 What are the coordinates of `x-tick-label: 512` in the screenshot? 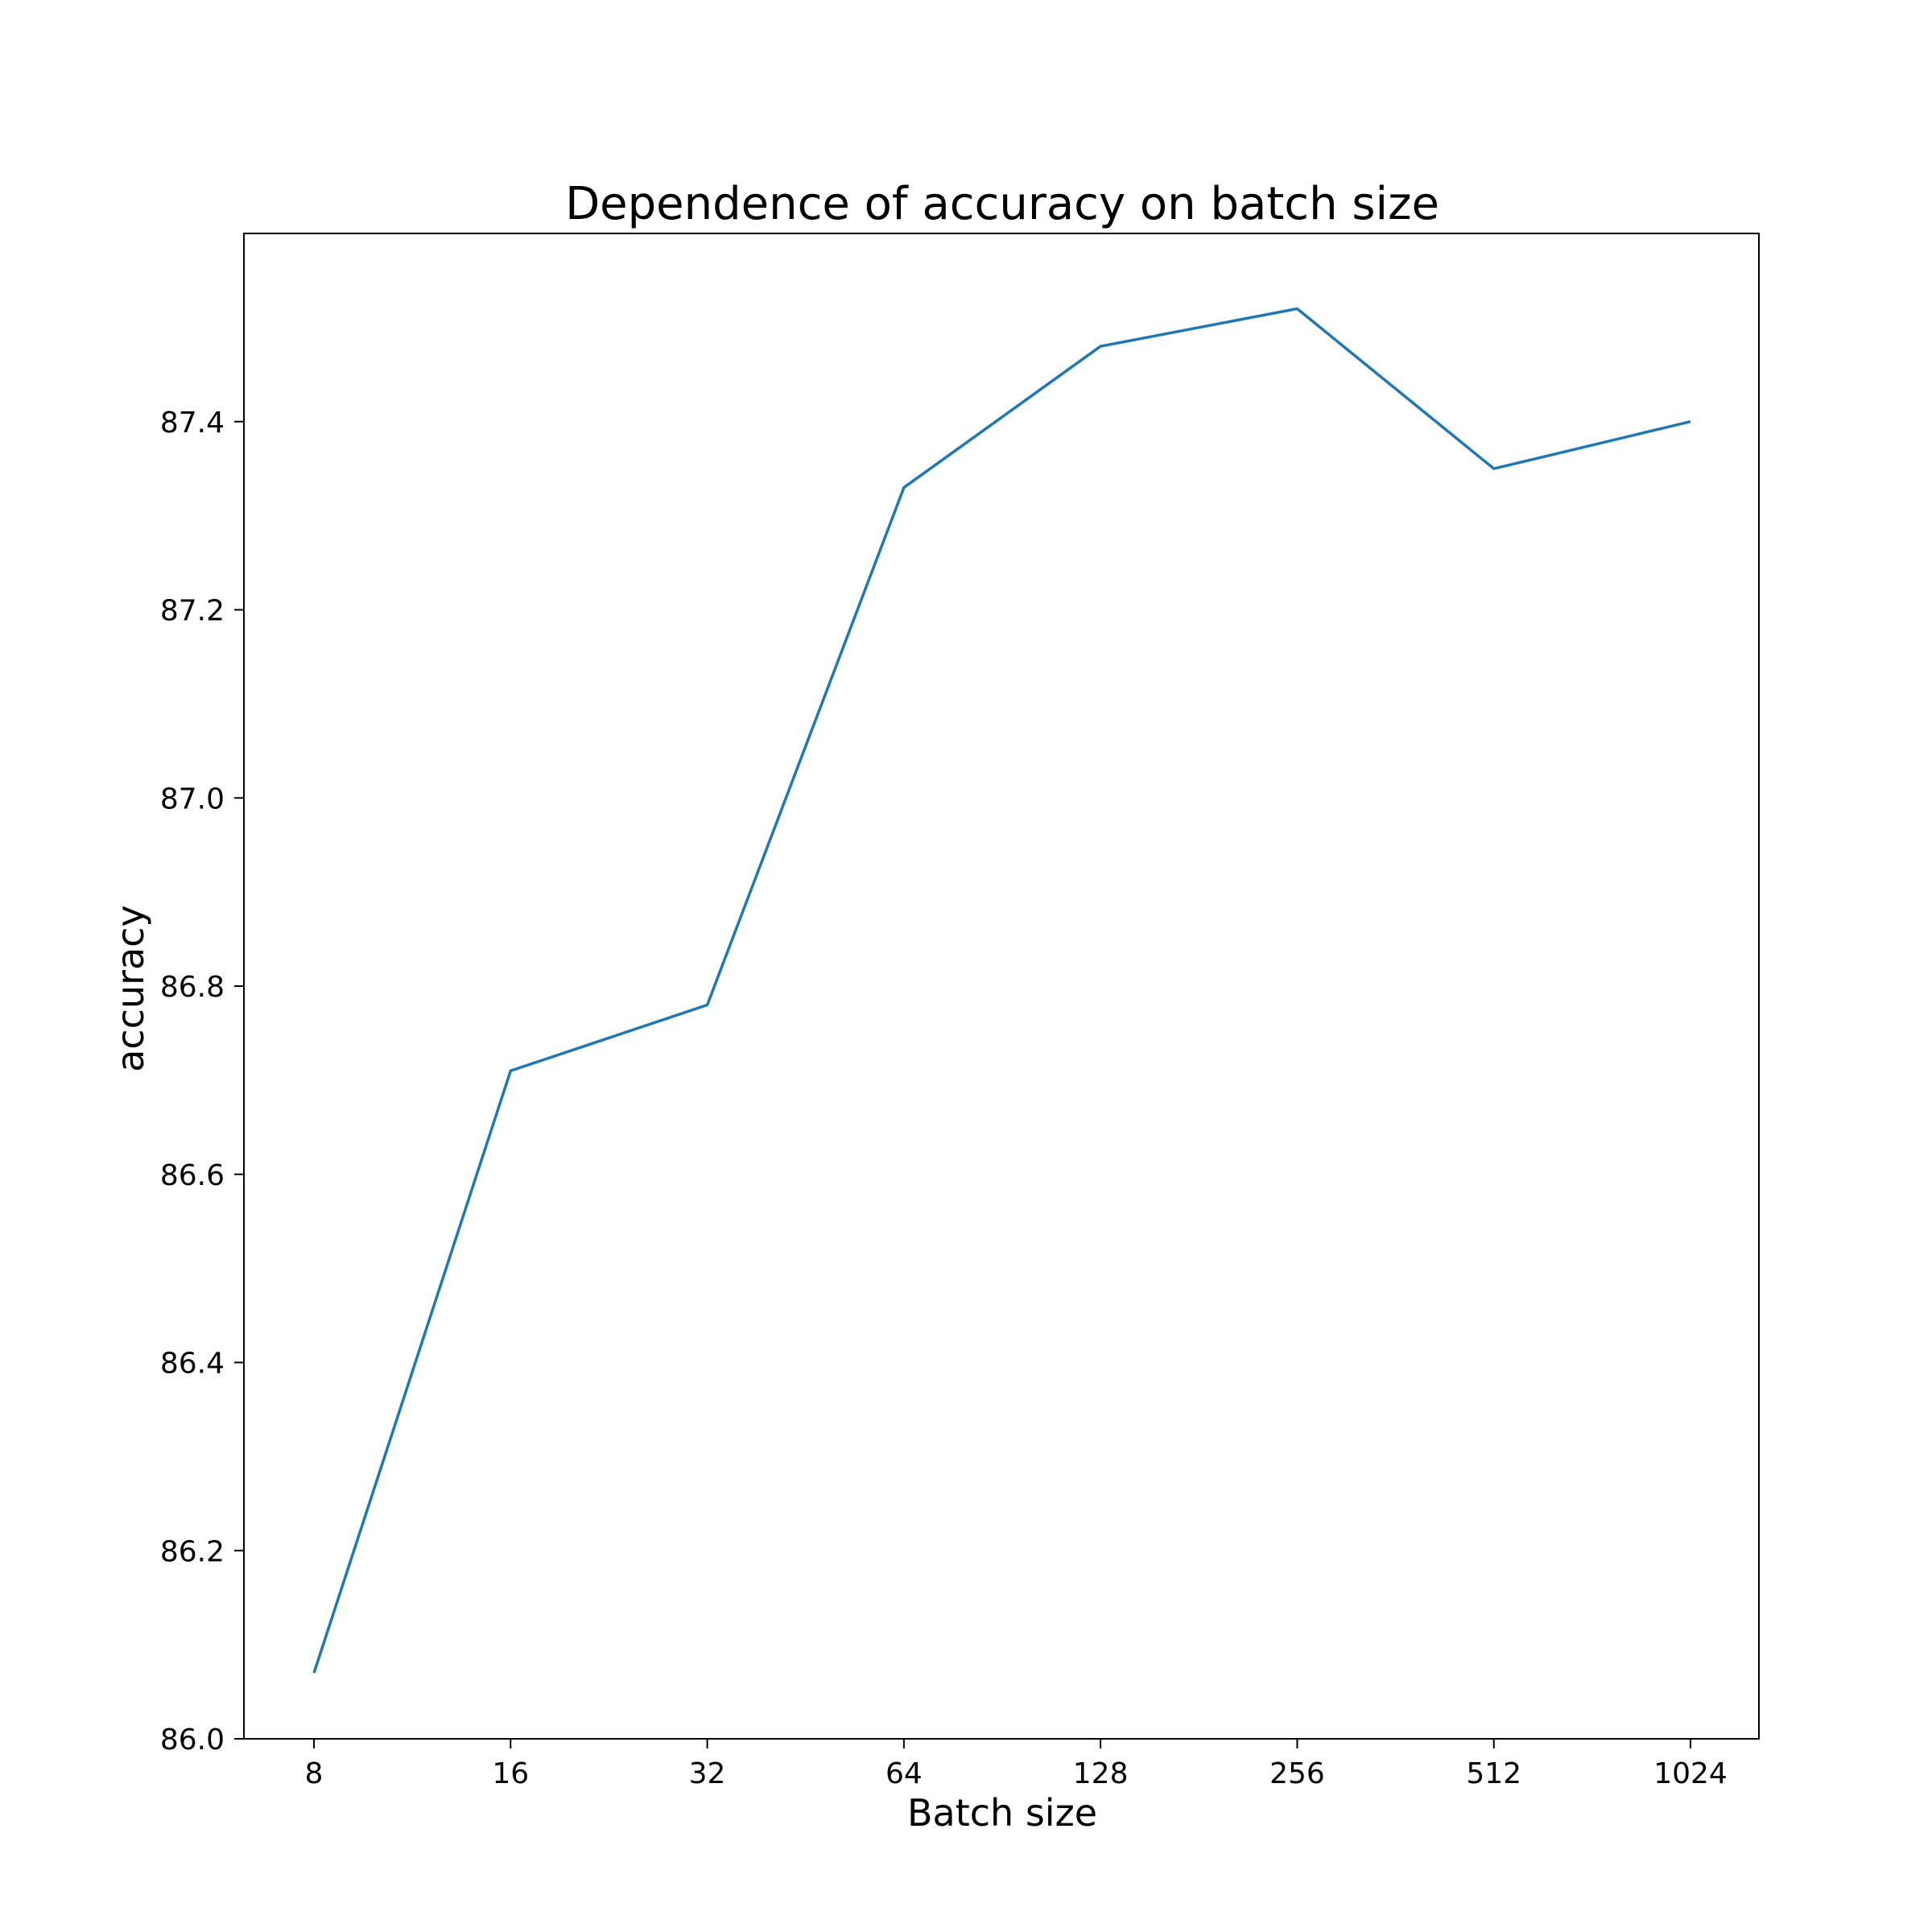 It's located at (1493, 1773).